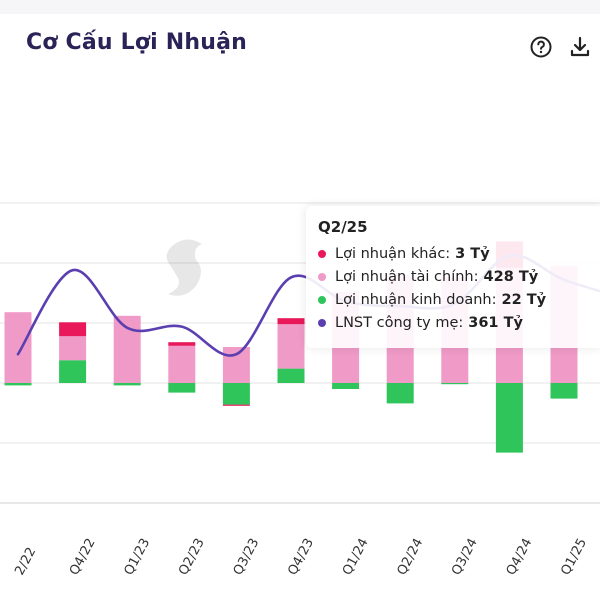 The height and width of the screenshot is (600, 600). Describe the element at coordinates (520, 557) in the screenshot. I see `x-tick-label: Q4/24` at that location.